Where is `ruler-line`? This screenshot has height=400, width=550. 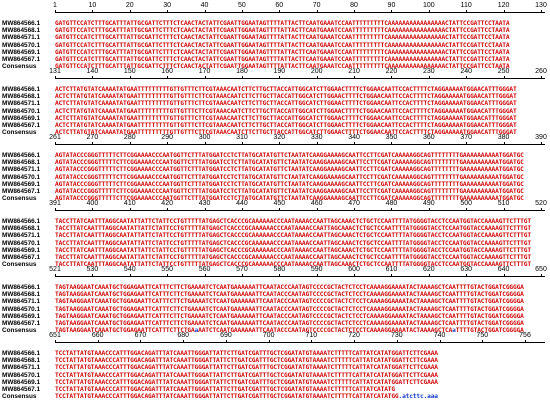
ruler-line is located at coordinates (300, 78).